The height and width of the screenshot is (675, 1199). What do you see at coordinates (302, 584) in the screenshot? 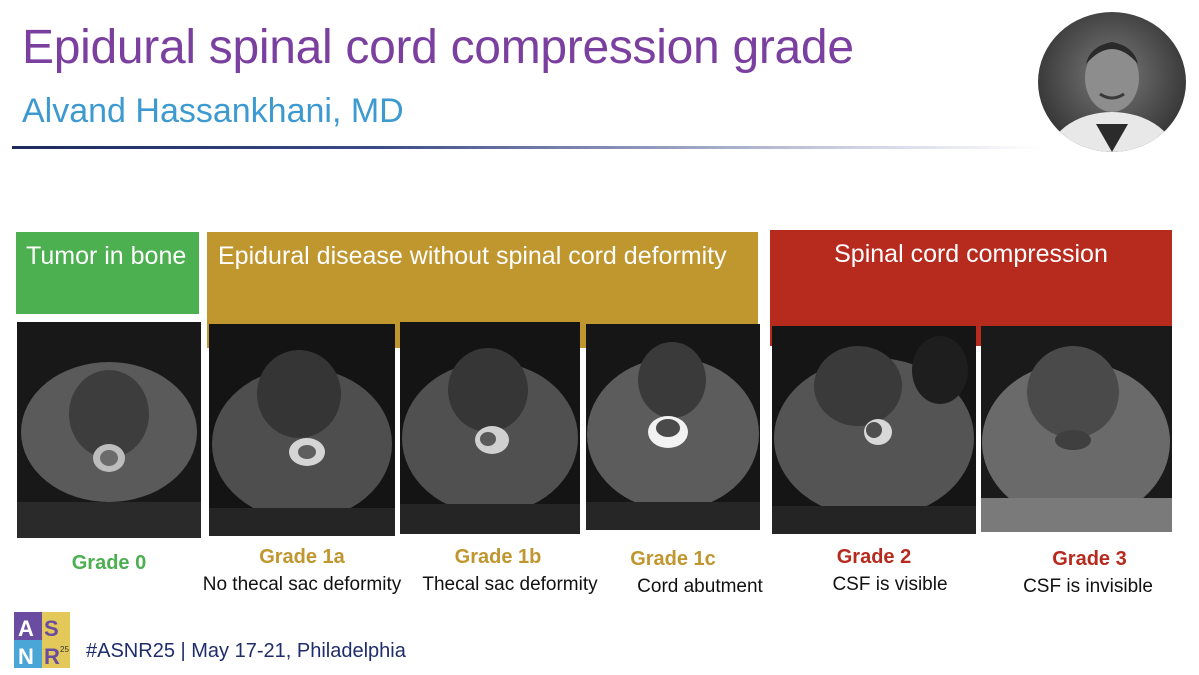
I see `grade-description: No thecal sac deformity` at bounding box center [302, 584].